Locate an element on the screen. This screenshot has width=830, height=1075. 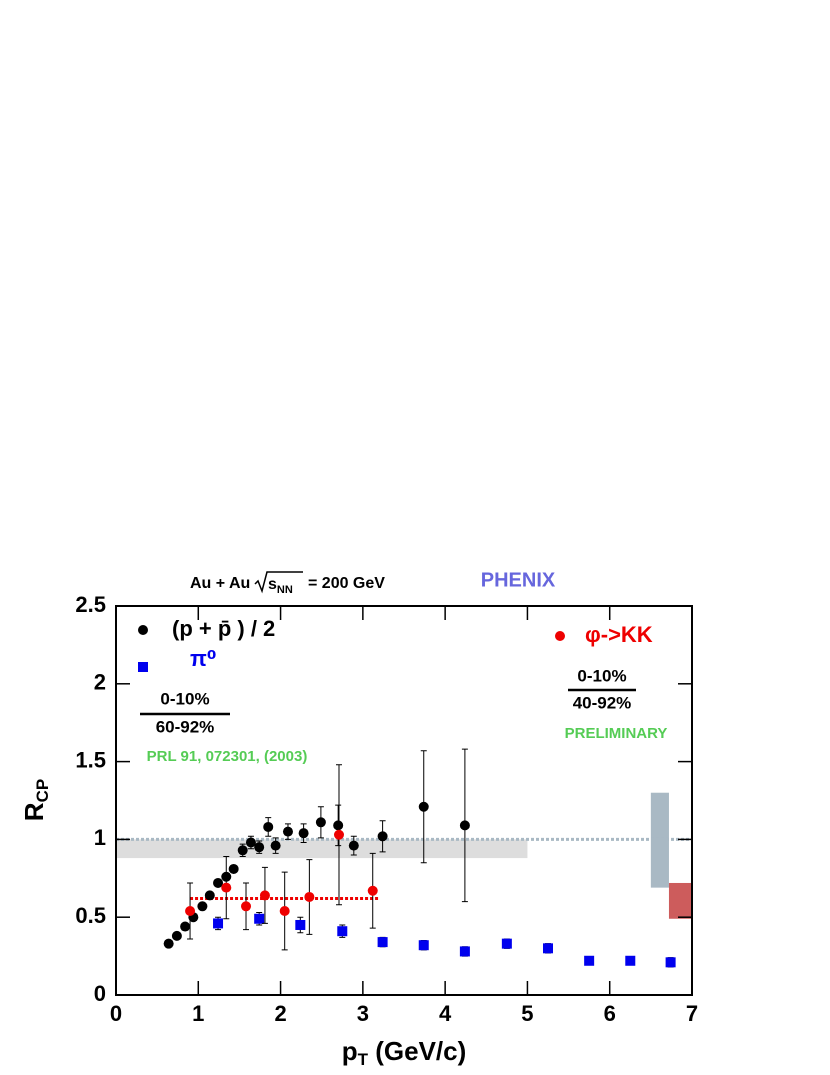
y-tick-label: 0.5 is located at coordinates (90, 915).